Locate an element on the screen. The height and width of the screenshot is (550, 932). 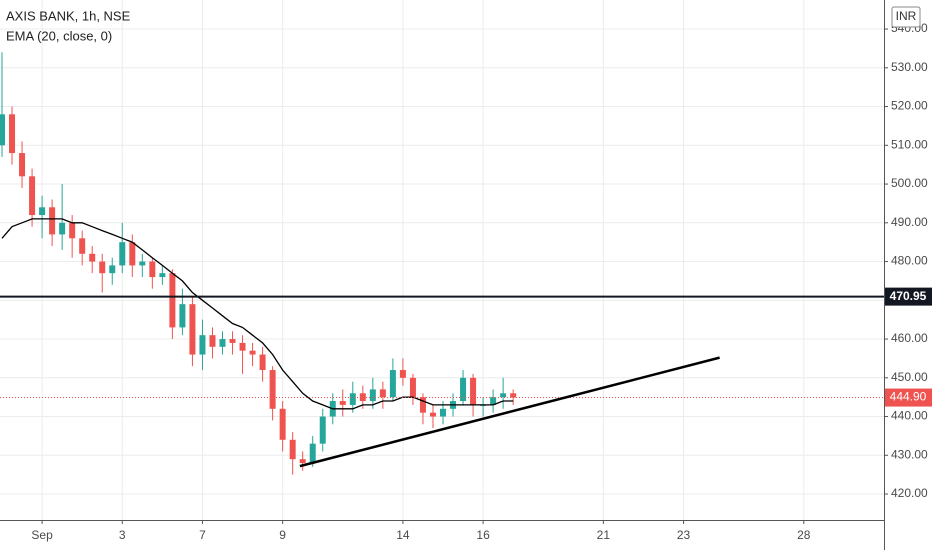
resistance-label: 470.95 is located at coordinates (908, 296).